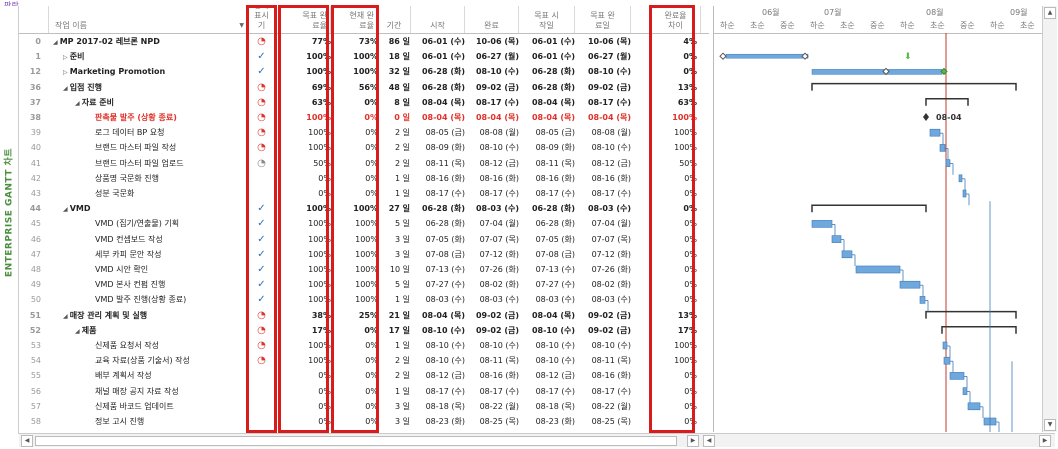 The height and width of the screenshot is (449, 1058). What do you see at coordinates (935, 12) in the screenshot?
I see `gantt-month-label: 08월` at bounding box center [935, 12].